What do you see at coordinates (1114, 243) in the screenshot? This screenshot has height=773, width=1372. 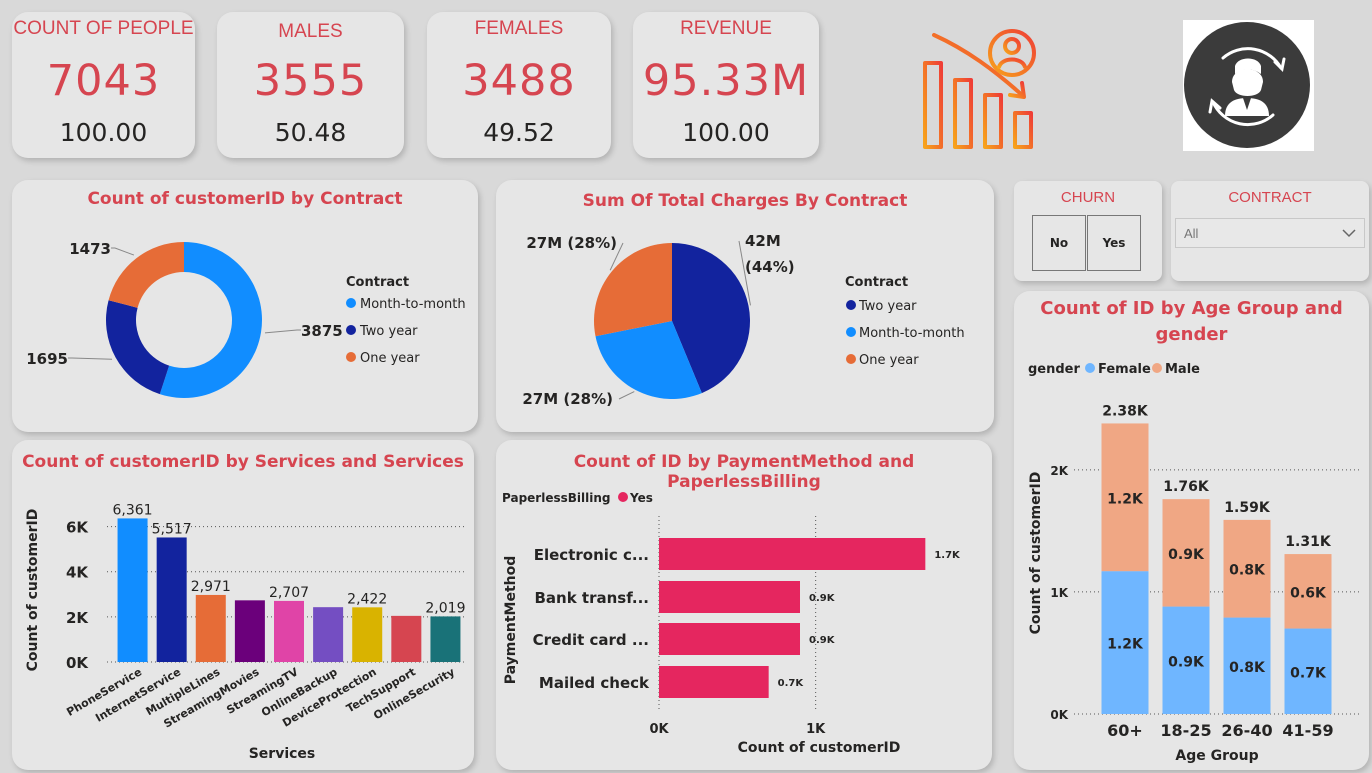 I see `churn-yes-button: Yes` at bounding box center [1114, 243].